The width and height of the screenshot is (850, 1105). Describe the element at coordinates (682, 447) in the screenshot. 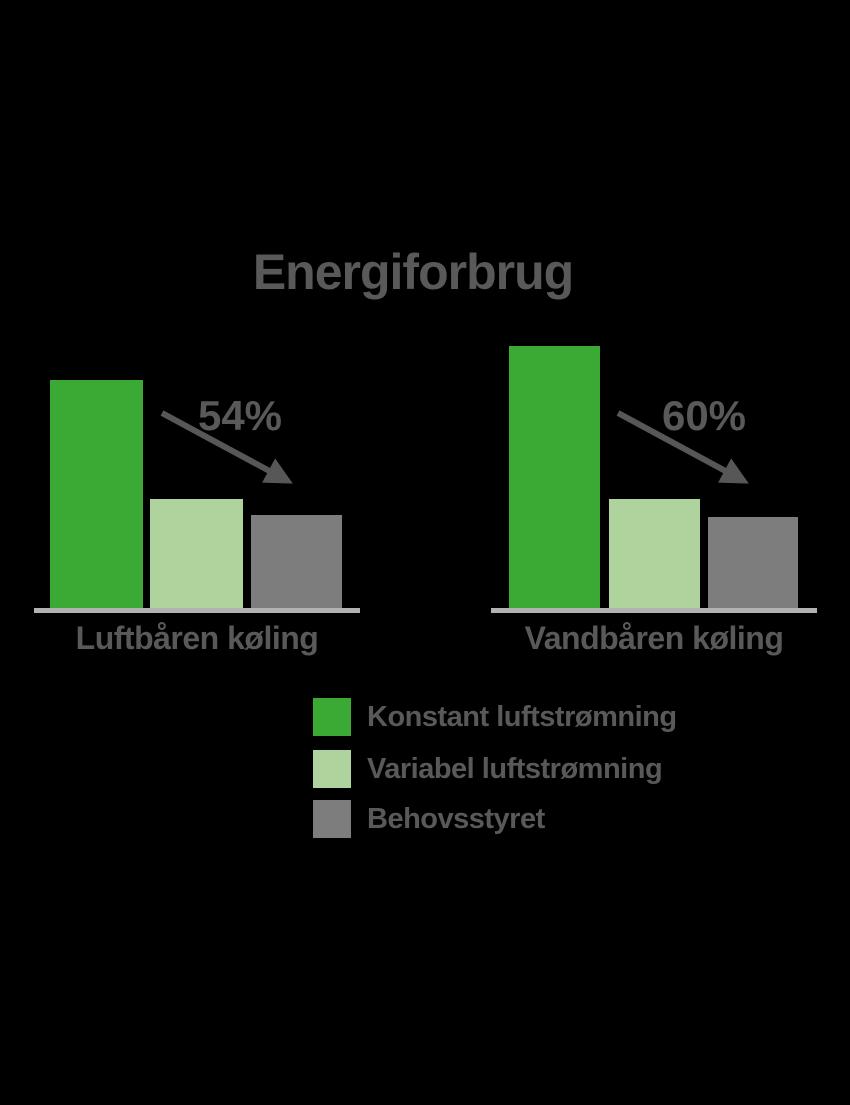

I see `reduction-arrow-right` at that location.